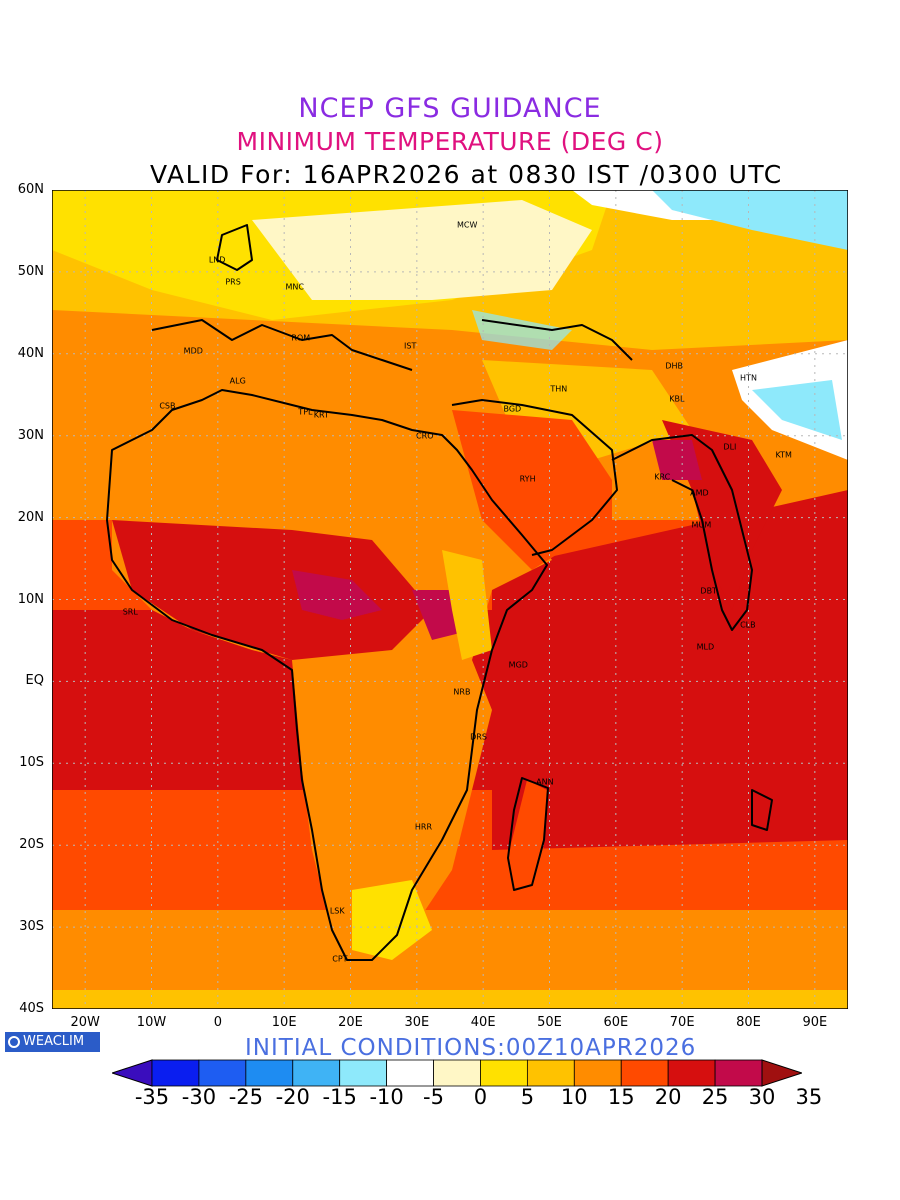 The image size is (900, 1200). Describe the element at coordinates (545, 782) in the screenshot. I see `city-label: ANN` at that location.